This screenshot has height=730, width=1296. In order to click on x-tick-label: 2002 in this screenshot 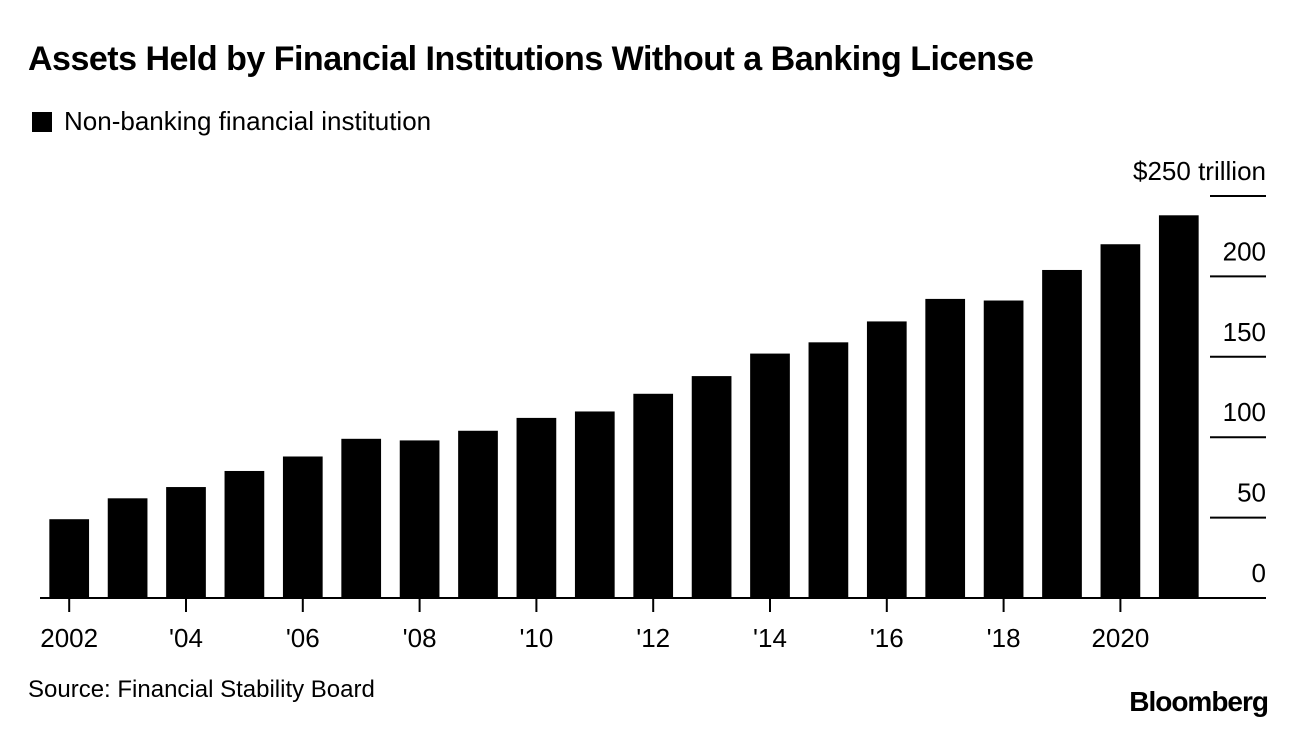, I will do `click(69, 638)`.